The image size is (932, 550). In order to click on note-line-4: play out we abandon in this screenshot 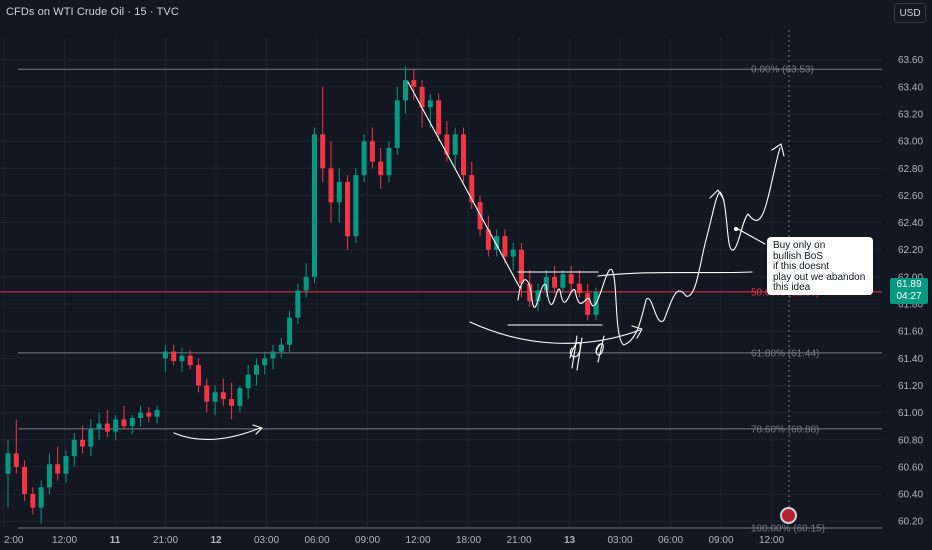, I will do `click(819, 277)`.